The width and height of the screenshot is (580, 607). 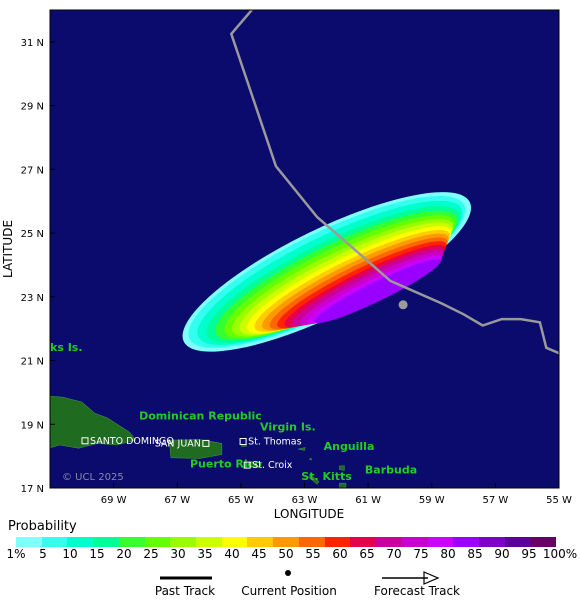 I want to click on probability-scale-label: 50, so click(x=286, y=554).